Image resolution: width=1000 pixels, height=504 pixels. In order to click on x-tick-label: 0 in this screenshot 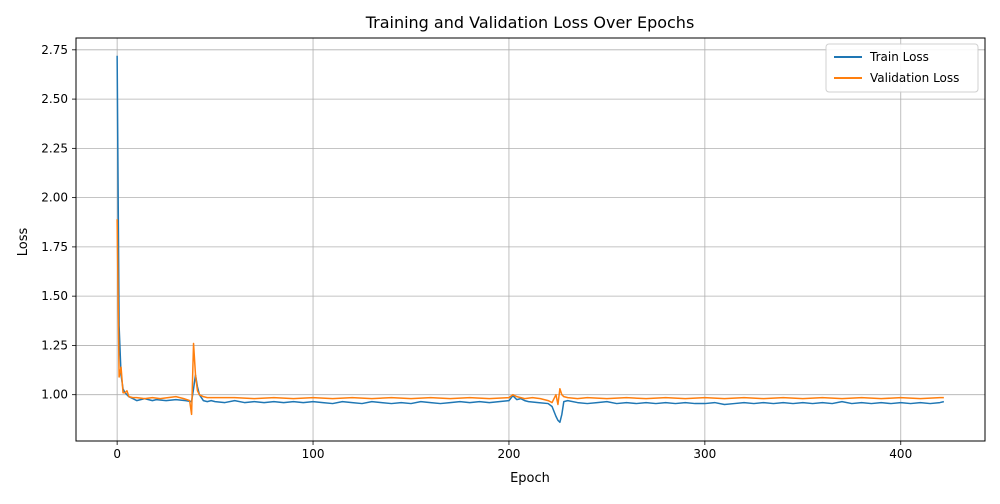, I will do `click(117, 454)`.